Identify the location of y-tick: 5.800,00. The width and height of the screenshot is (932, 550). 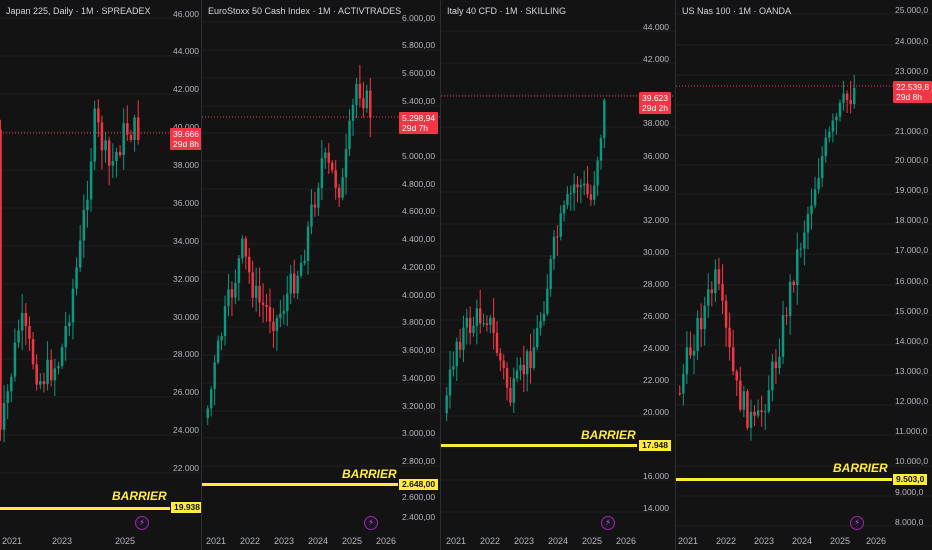
(419, 45).